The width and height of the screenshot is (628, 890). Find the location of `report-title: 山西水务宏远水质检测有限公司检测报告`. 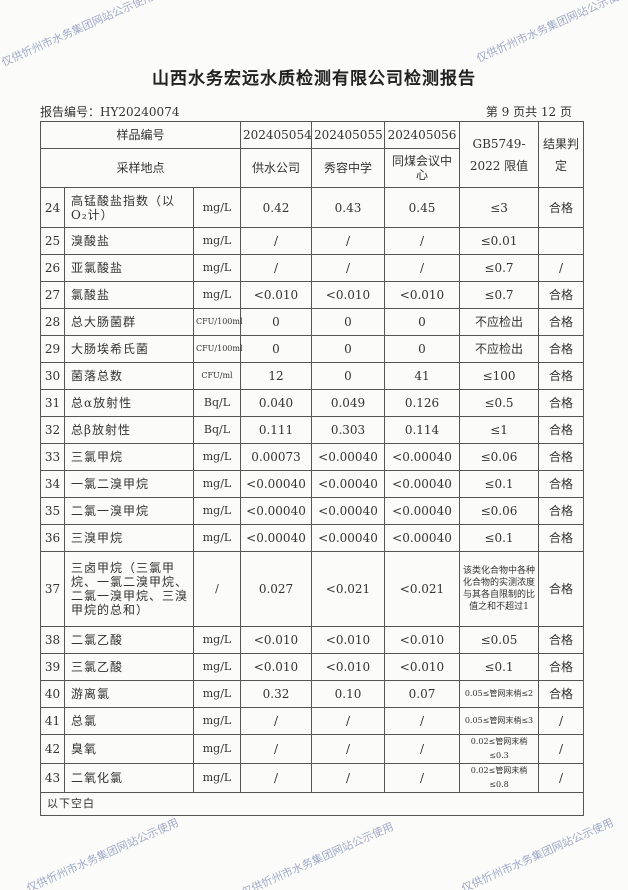

report-title: 山西水务宏远水质检测有限公司检测报告 is located at coordinates (314, 79).